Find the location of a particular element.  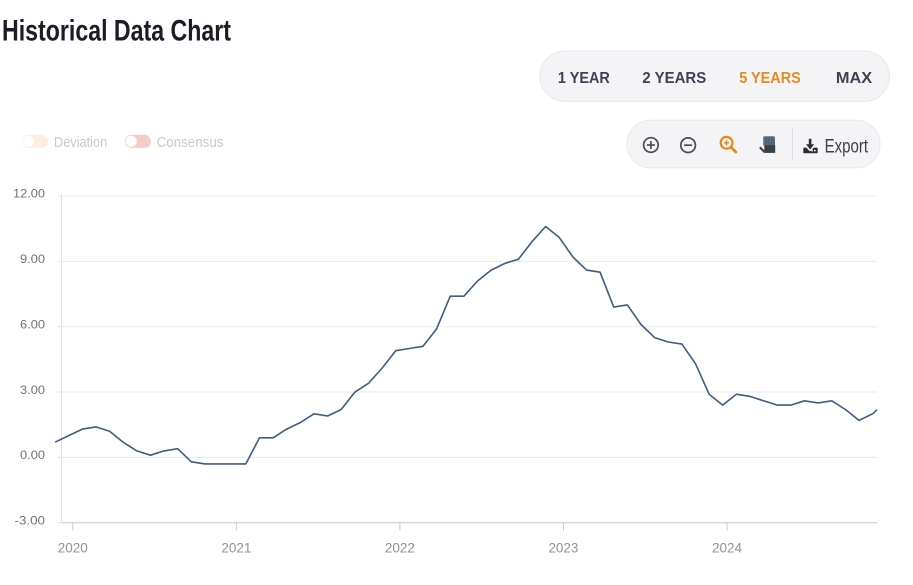

svg-text: Historical Data Chart is located at coordinates (116, 31).